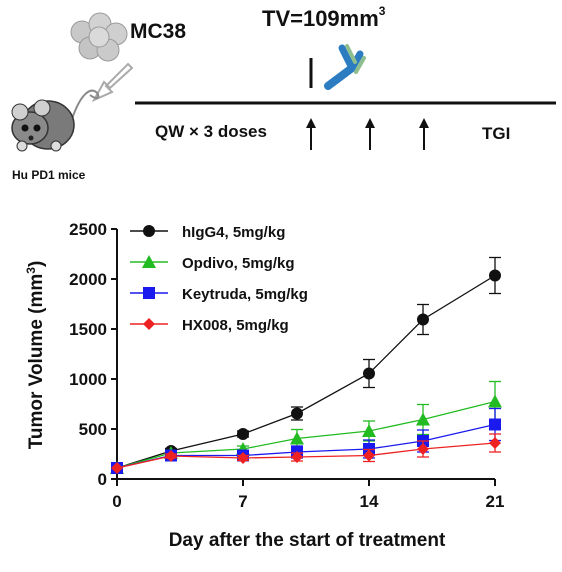 This screenshot has height=572, width=562. Describe the element at coordinates (307, 540) in the screenshot. I see `x-axis-label: Day after the start of treatment` at that location.